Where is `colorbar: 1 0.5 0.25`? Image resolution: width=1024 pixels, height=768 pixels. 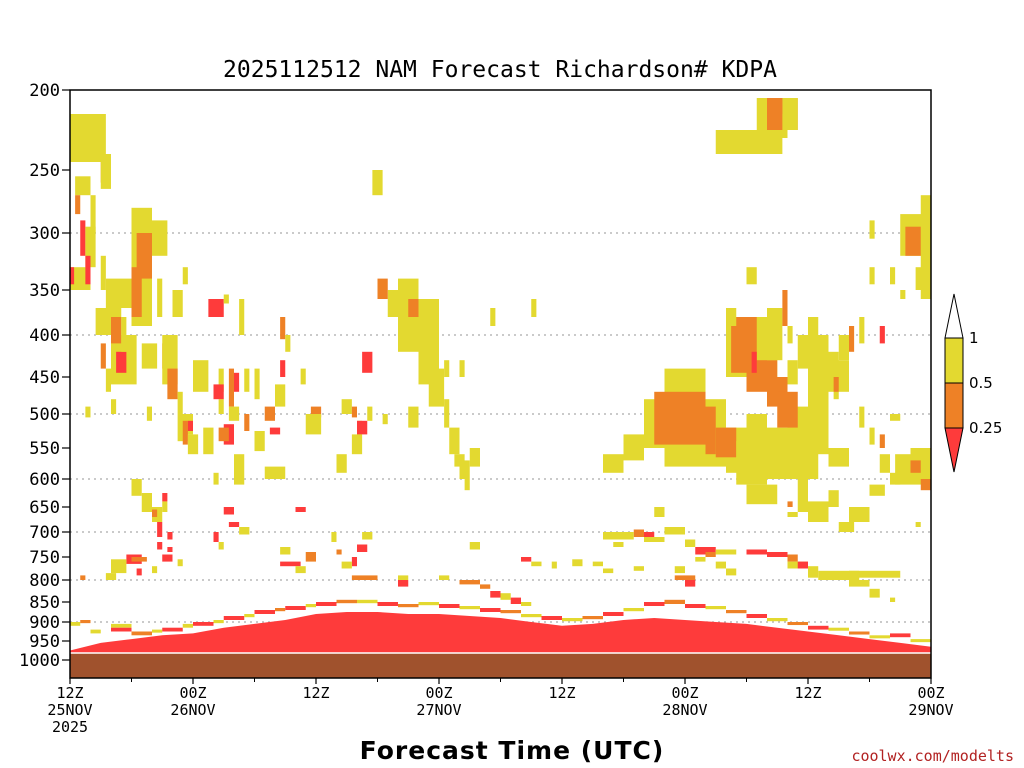 colorbar: 1 0.5 0.25 is located at coordinates (973, 383).